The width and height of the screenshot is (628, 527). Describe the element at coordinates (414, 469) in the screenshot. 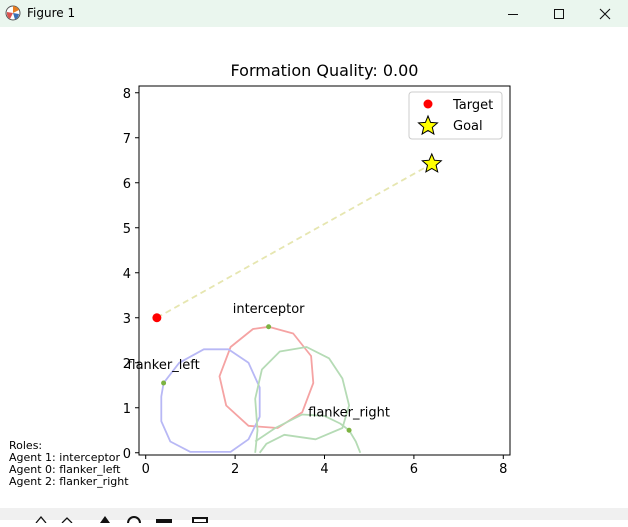

I see `x-tick-label: 6` at that location.